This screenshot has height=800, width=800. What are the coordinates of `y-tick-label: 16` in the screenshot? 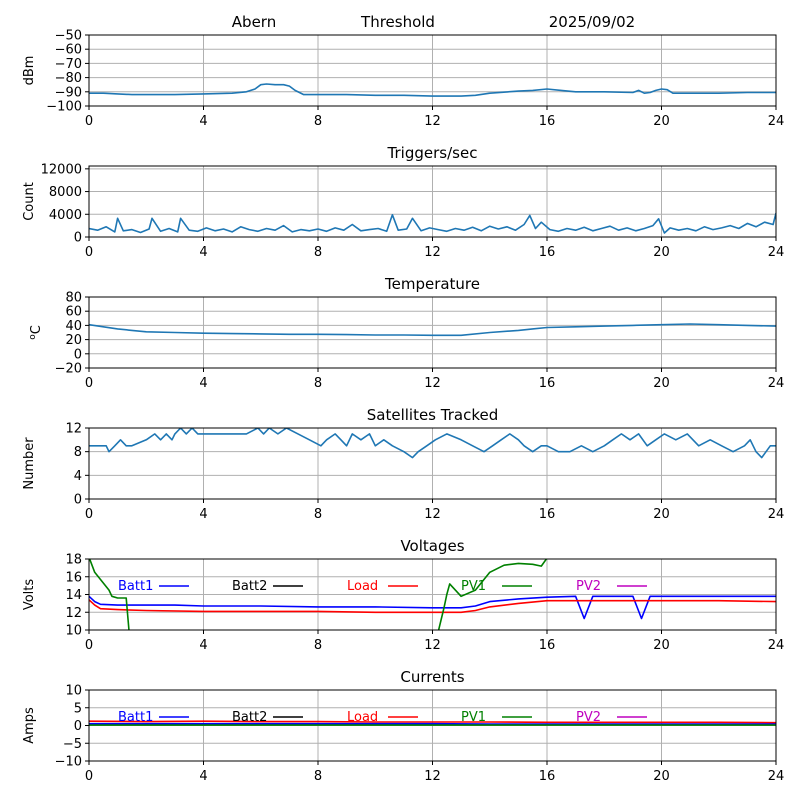 It's located at (73, 577).